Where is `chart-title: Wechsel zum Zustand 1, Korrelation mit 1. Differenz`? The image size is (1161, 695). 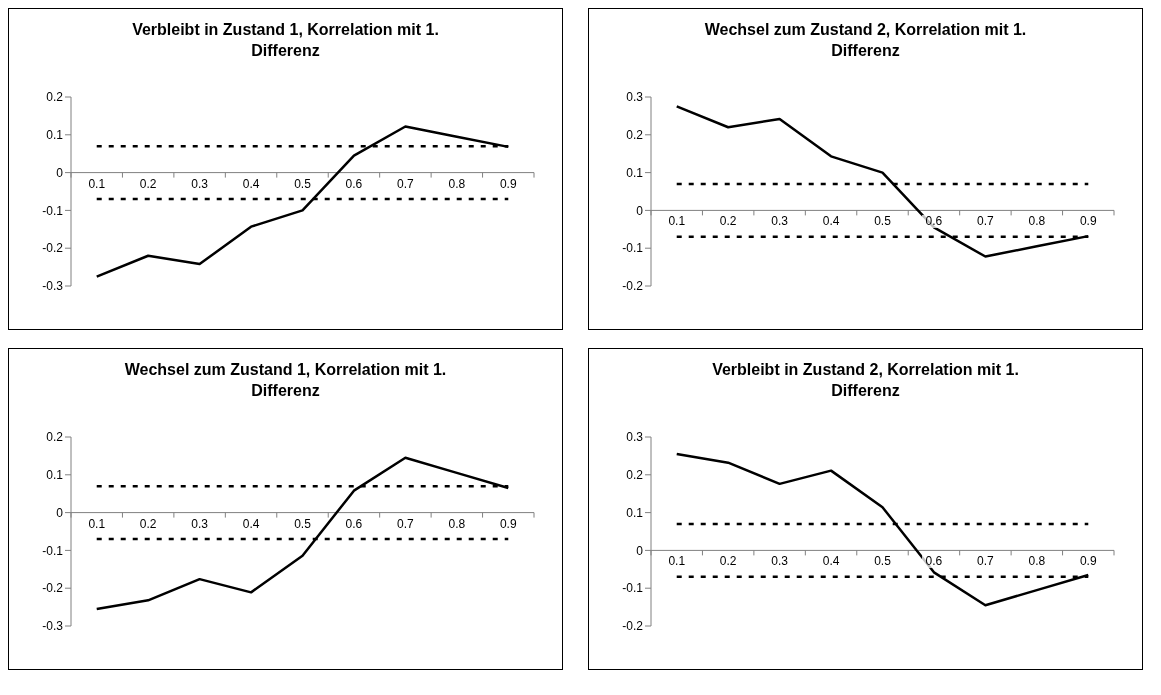 chart-title: Wechsel zum Zustand 1, Korrelation mit 1. Differenz is located at coordinates (285, 380).